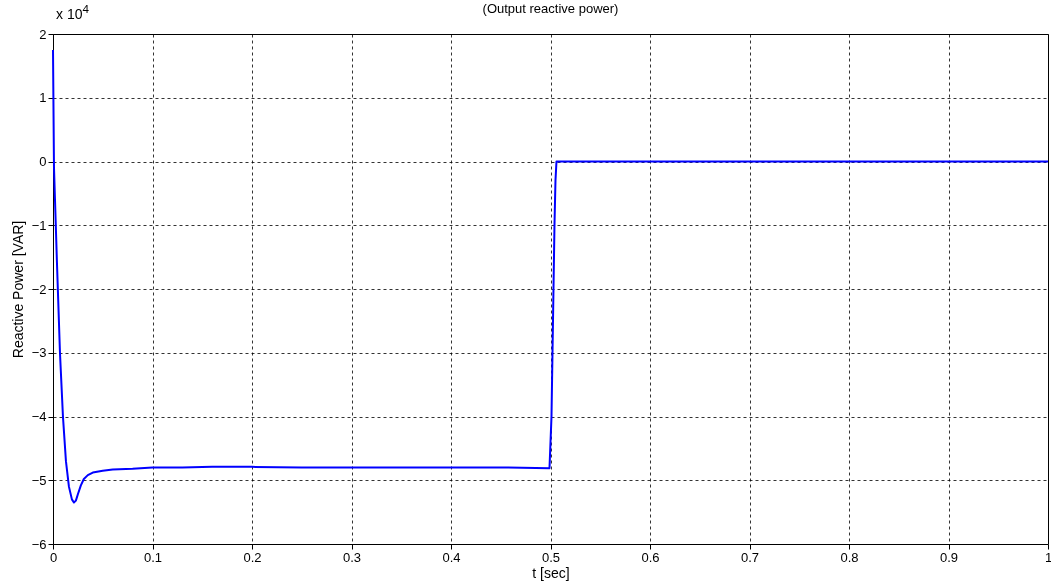 The image size is (1051, 585). I want to click on y-tick-label: −1, so click(39, 225).